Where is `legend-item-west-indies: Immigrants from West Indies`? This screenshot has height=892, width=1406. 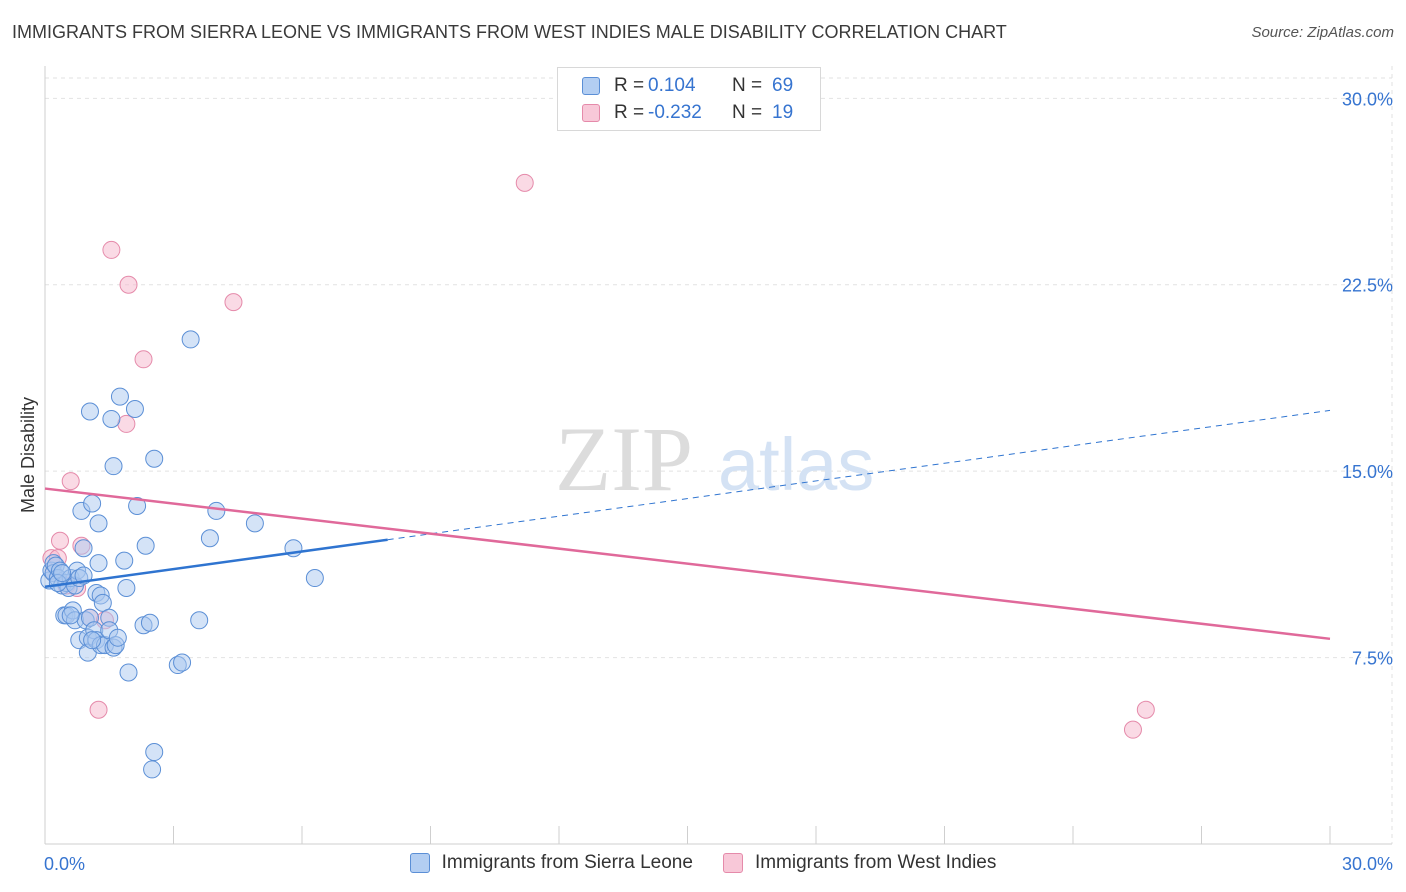 legend-item-west-indies: Immigrants from West Indies is located at coordinates (859, 863).